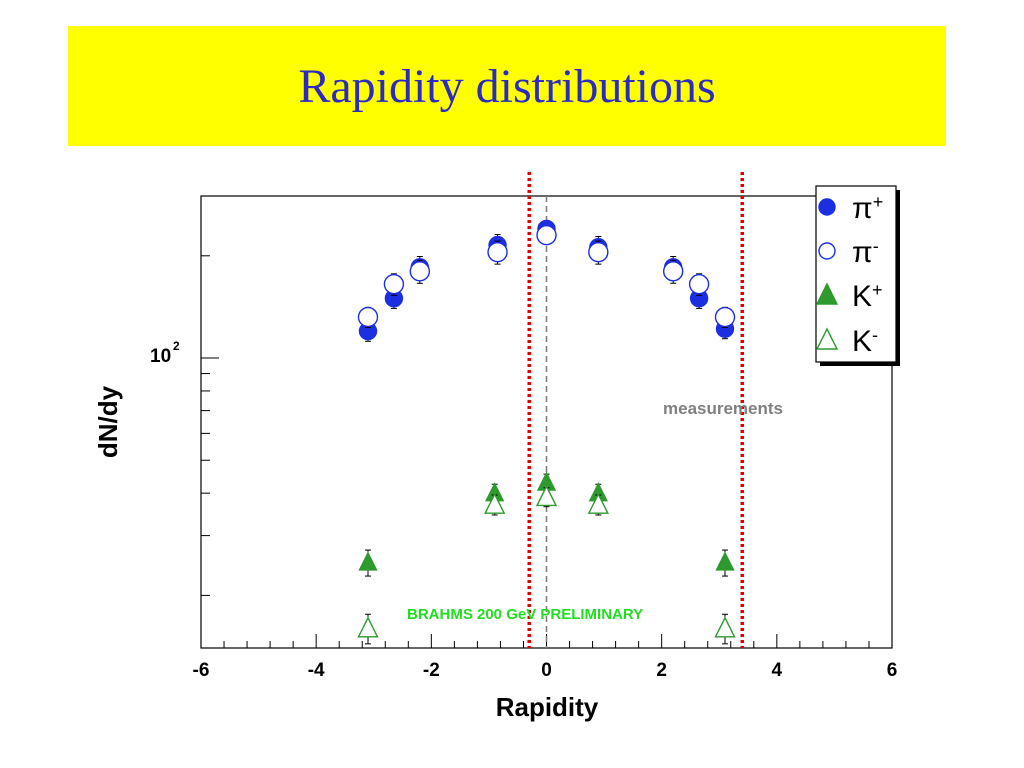  What do you see at coordinates (892, 670) in the screenshot?
I see `x-tick-label: 6` at bounding box center [892, 670].